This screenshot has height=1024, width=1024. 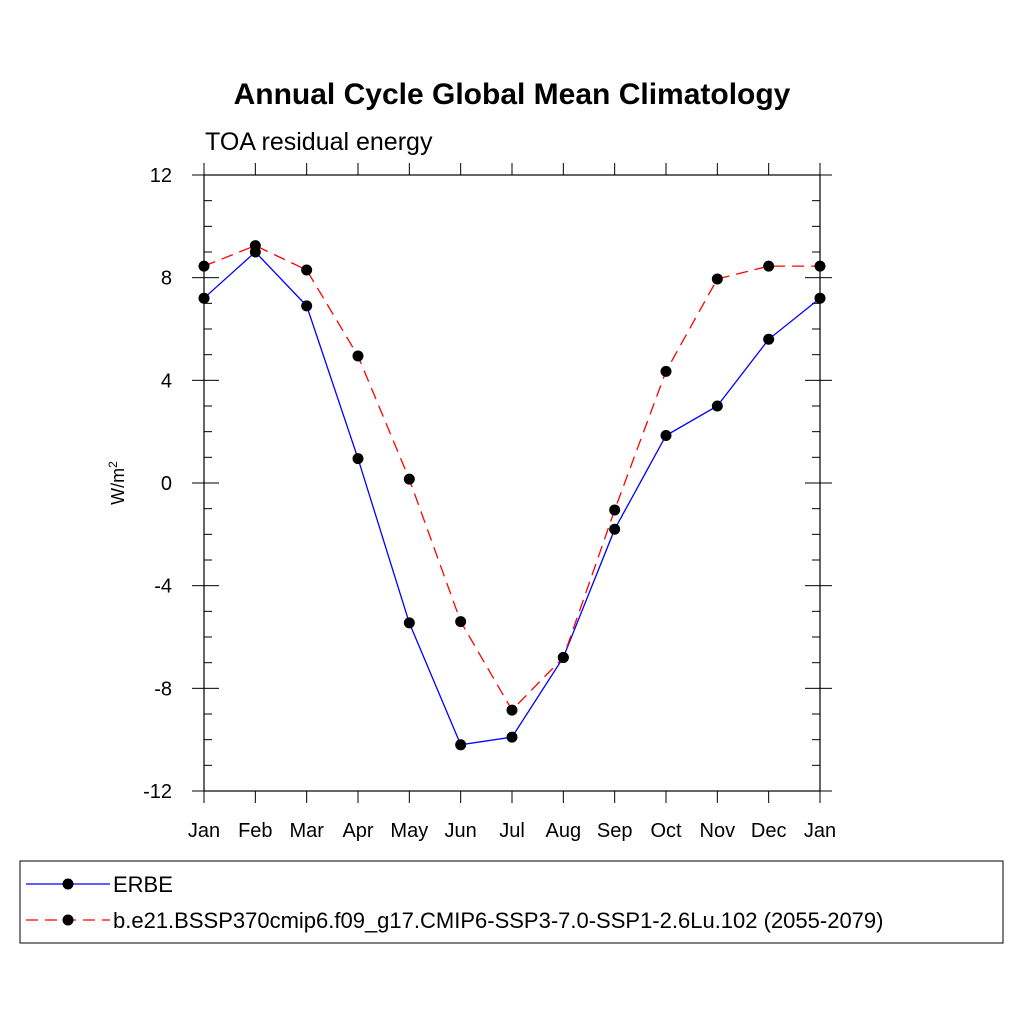 What do you see at coordinates (143, 884) in the screenshot?
I see `legend-label-0: ERBE` at bounding box center [143, 884].